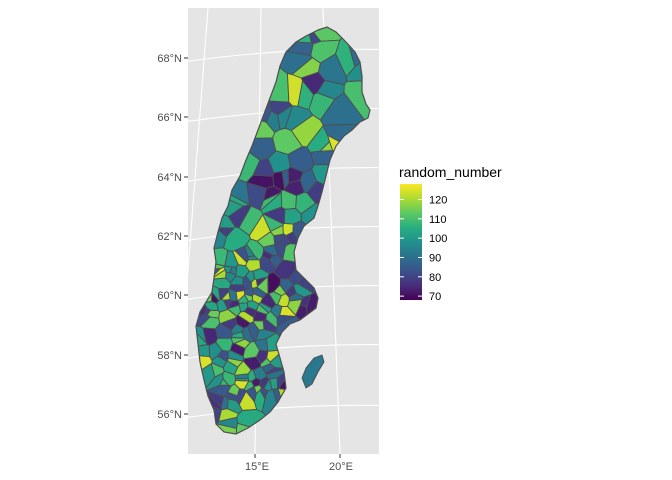 The height and width of the screenshot is (480, 672). What do you see at coordinates (438, 239) in the screenshot?
I see `legend-tick-label: 100` at bounding box center [438, 239].